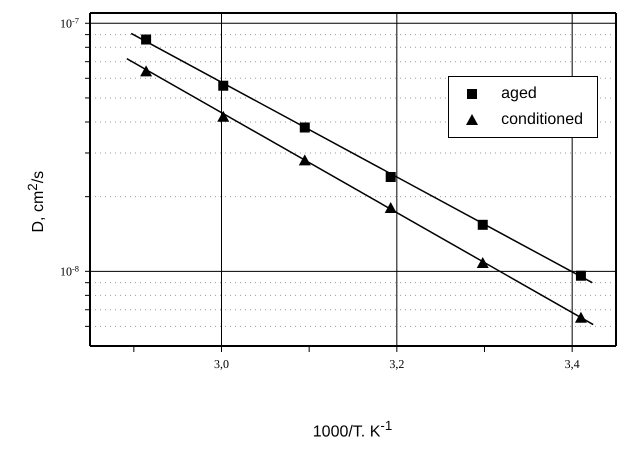 This screenshot has height=452, width=628. I want to click on x-tick-label: 3,4, so click(572, 364).